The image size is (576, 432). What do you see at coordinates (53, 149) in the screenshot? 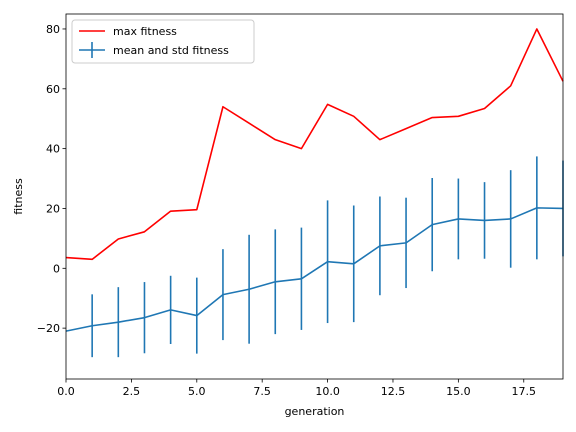
I see `y-tick-label: 40` at bounding box center [53, 149].